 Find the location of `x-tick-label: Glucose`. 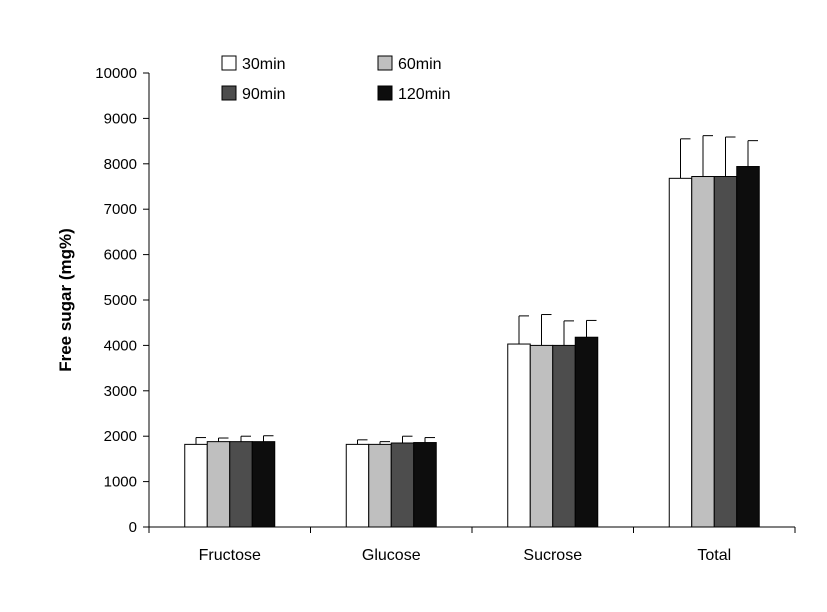

x-tick-label: Glucose is located at coordinates (391, 555).